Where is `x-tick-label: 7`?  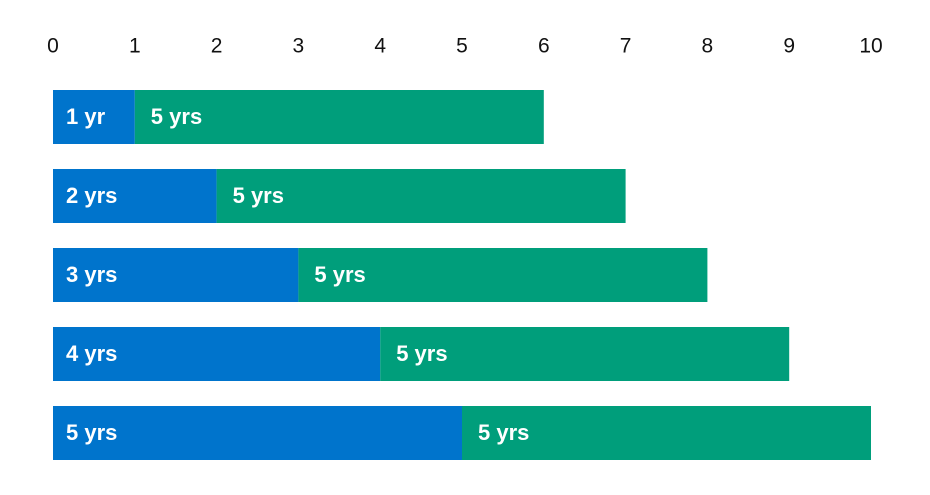
x-tick-label: 7 is located at coordinates (626, 46).